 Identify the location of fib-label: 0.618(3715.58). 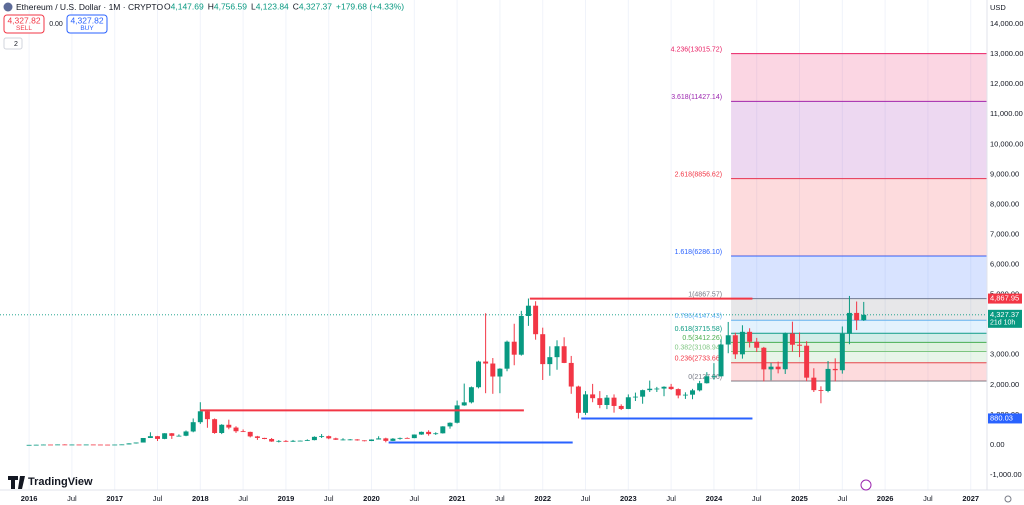
(698, 329).